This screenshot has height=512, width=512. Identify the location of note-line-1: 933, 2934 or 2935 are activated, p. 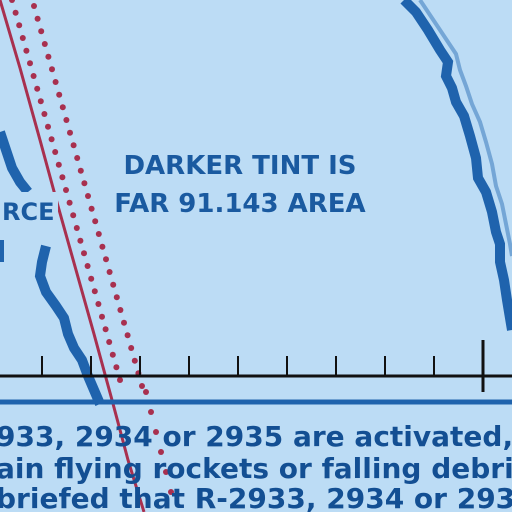
(256, 436).